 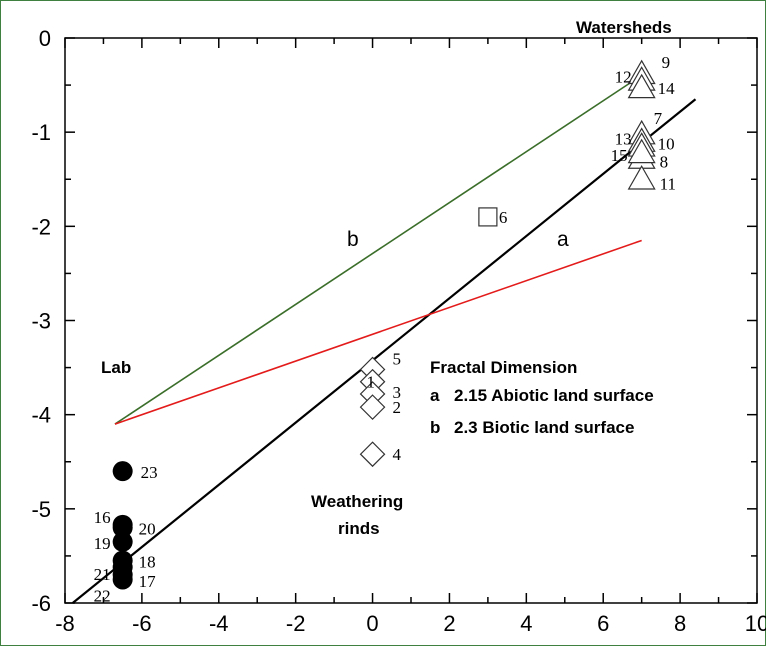 I want to click on point-label: 7, so click(x=658, y=118).